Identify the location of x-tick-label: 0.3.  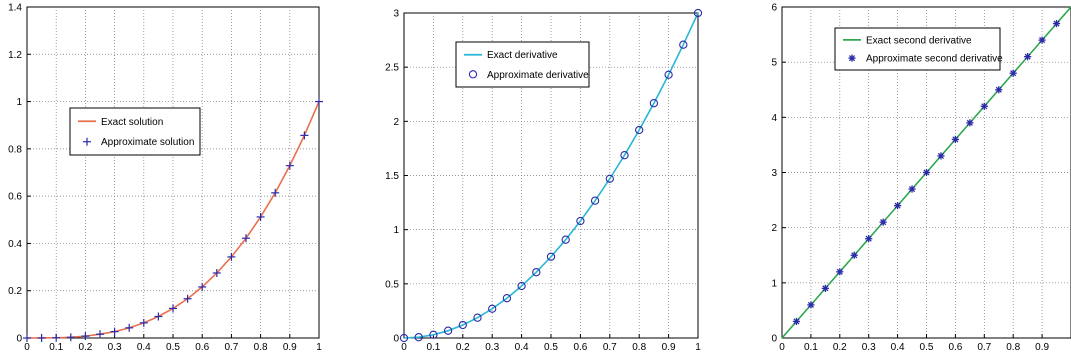
(492, 347).